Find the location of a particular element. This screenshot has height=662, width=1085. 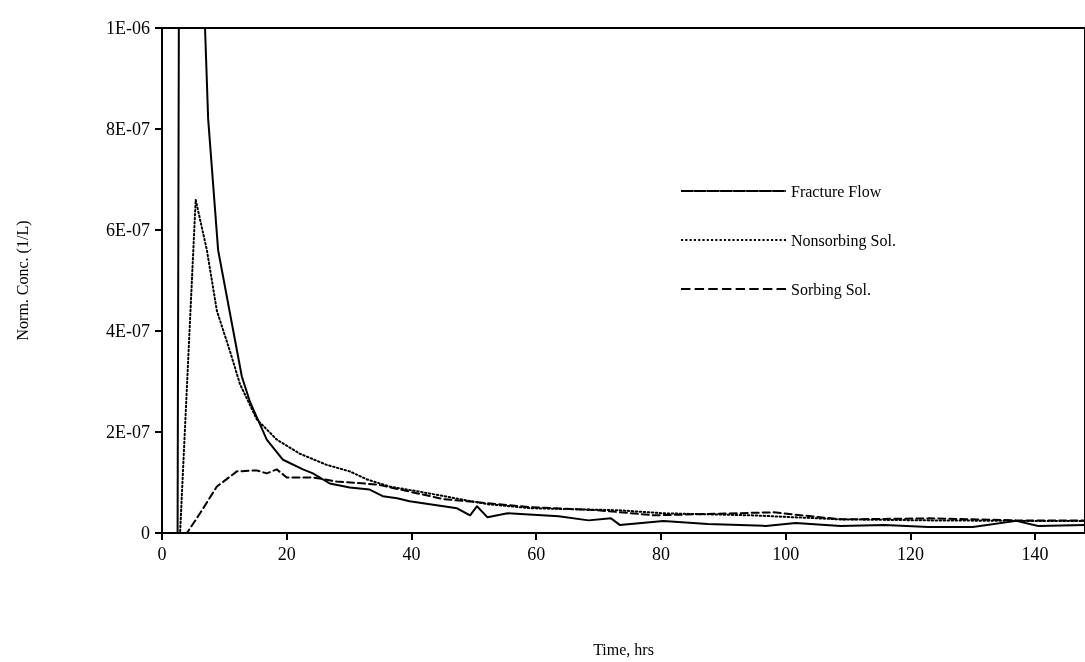

x-tick-label: 40 is located at coordinates (411, 554).